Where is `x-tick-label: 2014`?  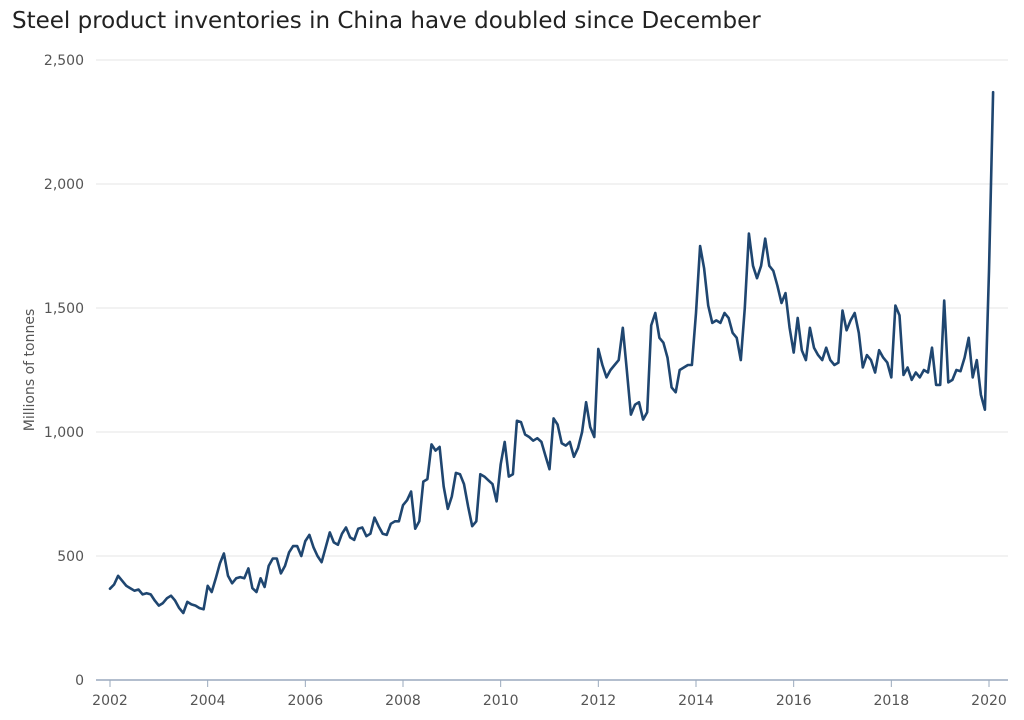 x-tick-label: 2014 is located at coordinates (696, 701).